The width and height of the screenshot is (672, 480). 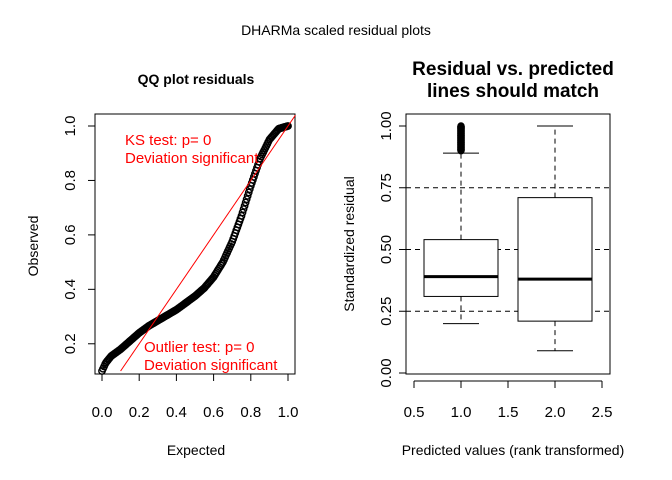 I want to click on rp-y-tick-label: 0.75, so click(x=386, y=187).